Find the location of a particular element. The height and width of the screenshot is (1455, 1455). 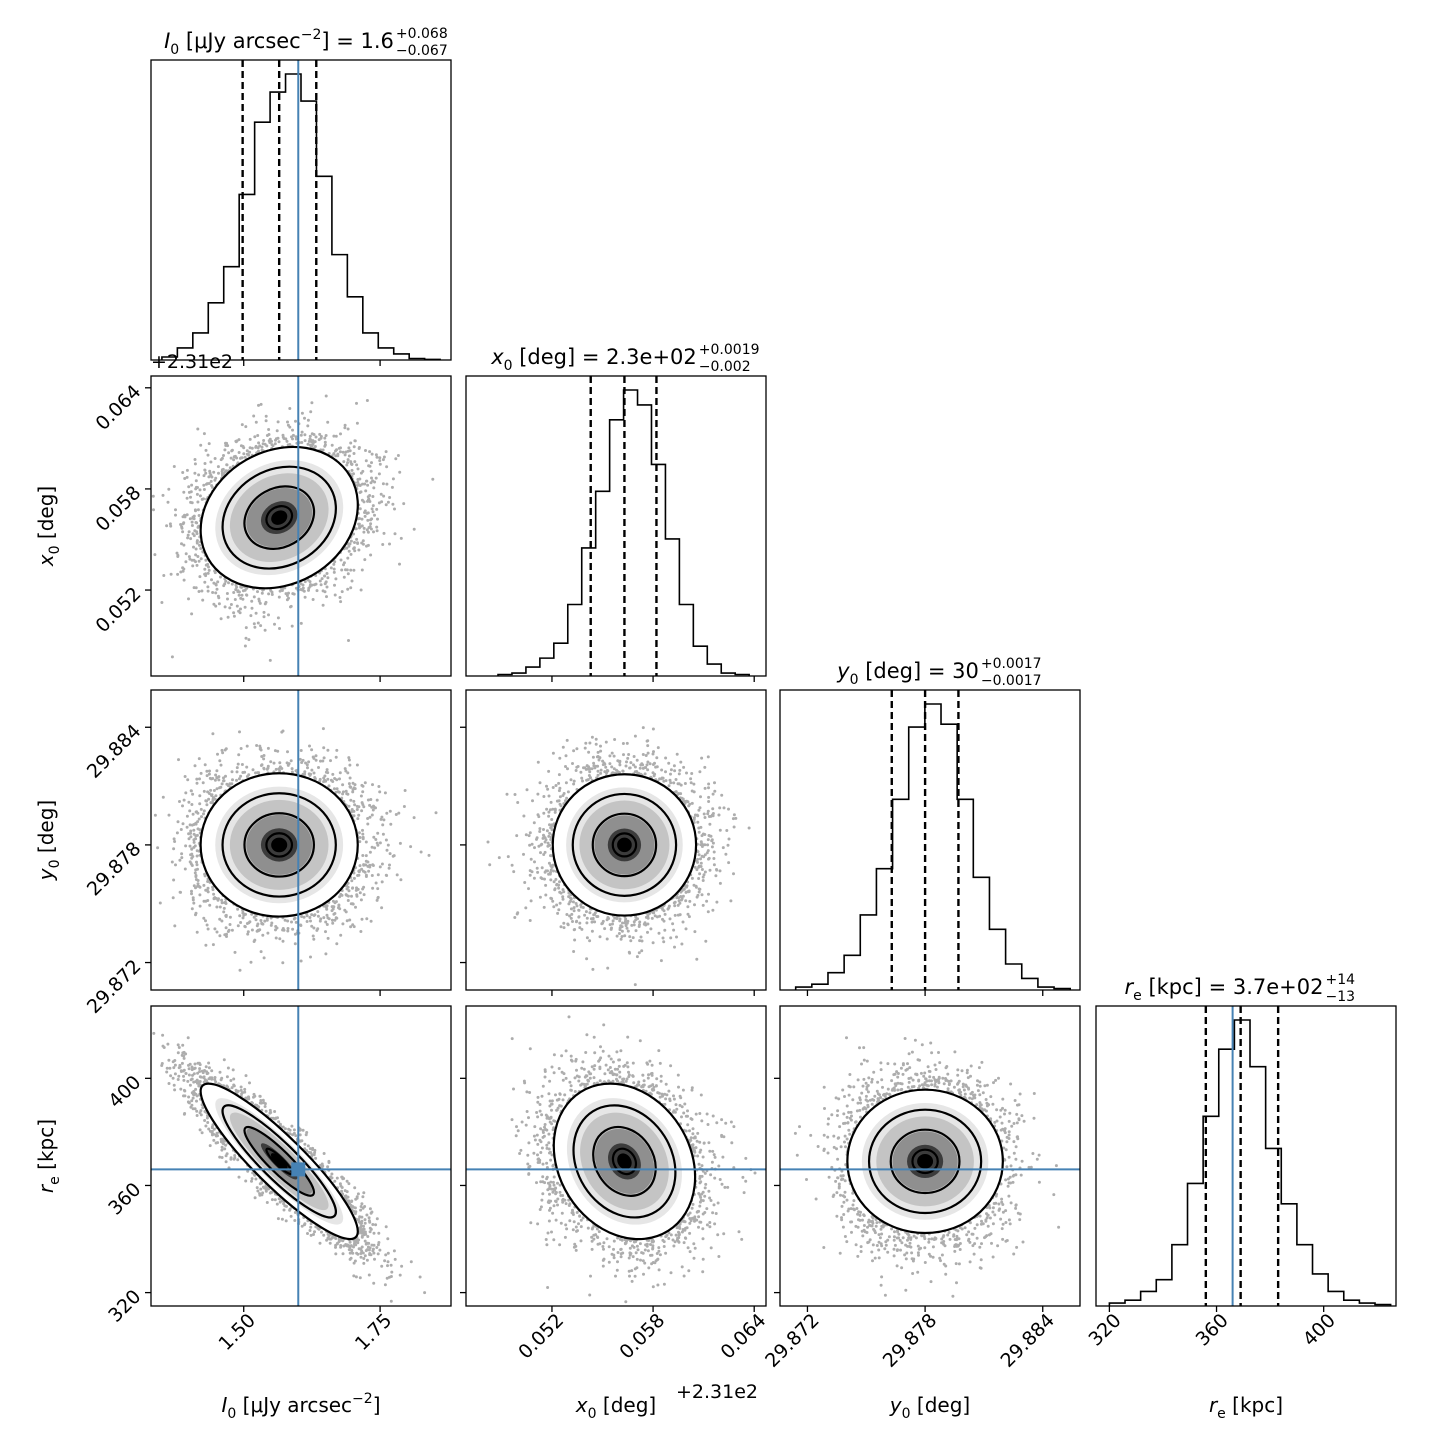

histogram-step-I0 is located at coordinates (301, 217).